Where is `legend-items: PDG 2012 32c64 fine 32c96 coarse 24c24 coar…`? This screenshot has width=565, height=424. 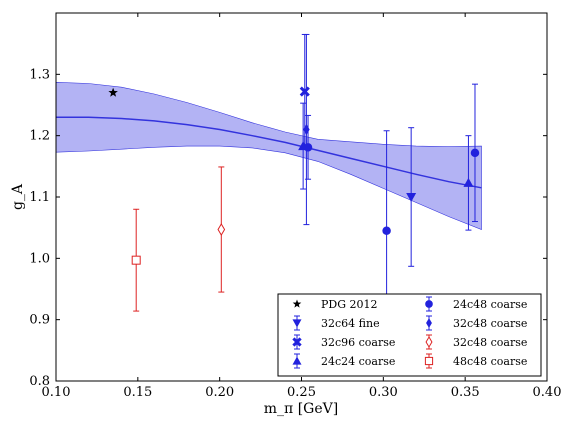 legend-items: PDG 2012 32c64 fine 32c96 coarse 24c24 coar… is located at coordinates (409, 332).